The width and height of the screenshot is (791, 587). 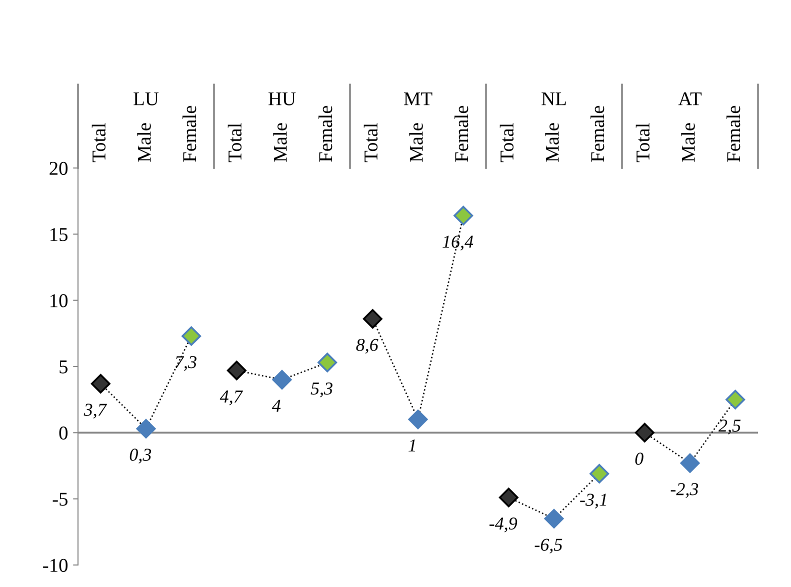 I want to click on data-label: 2,5, so click(x=729, y=427).